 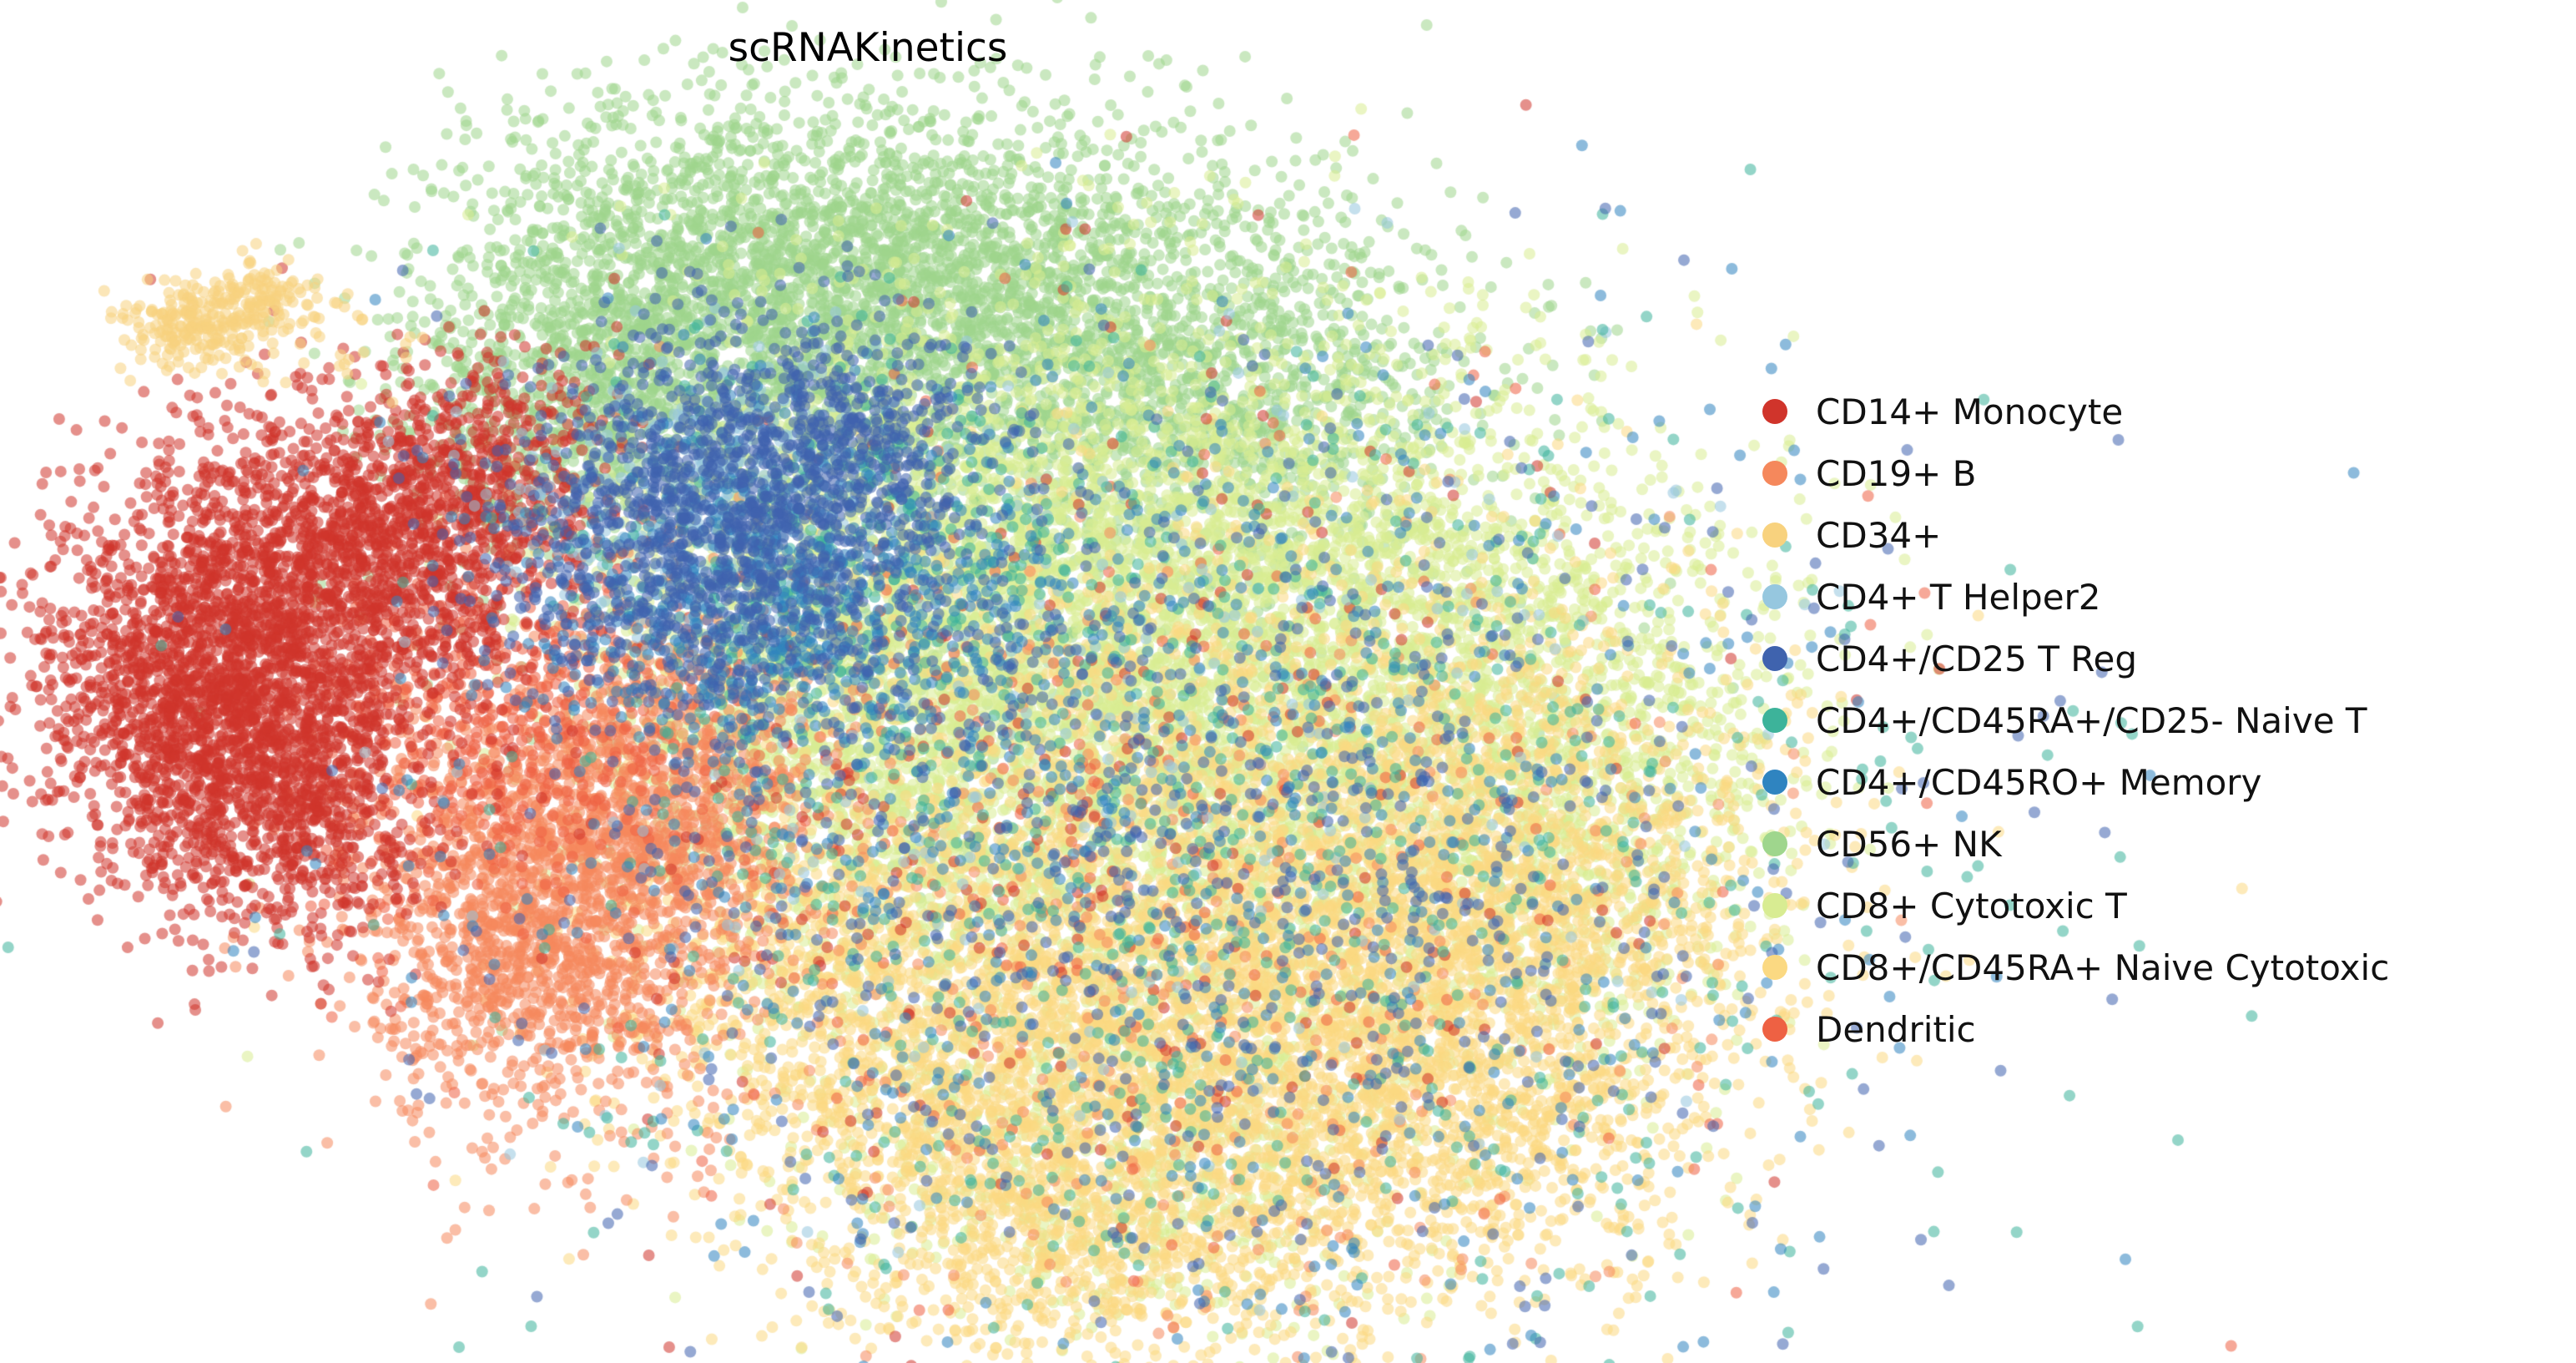 I want to click on legend-label: CD4+/CD45RO+ Memory, so click(x=2039, y=782).